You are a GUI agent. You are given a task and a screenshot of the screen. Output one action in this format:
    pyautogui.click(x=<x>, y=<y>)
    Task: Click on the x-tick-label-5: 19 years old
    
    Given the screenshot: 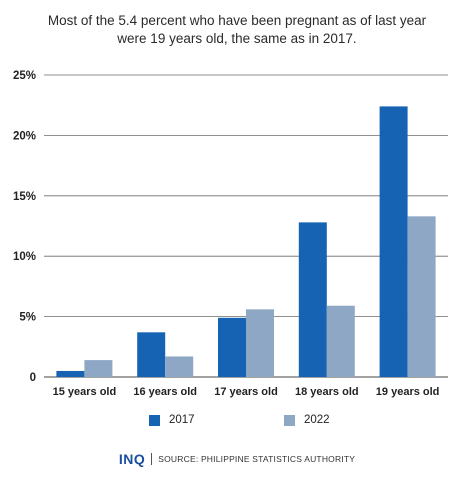 What is the action you would take?
    pyautogui.click(x=408, y=392)
    